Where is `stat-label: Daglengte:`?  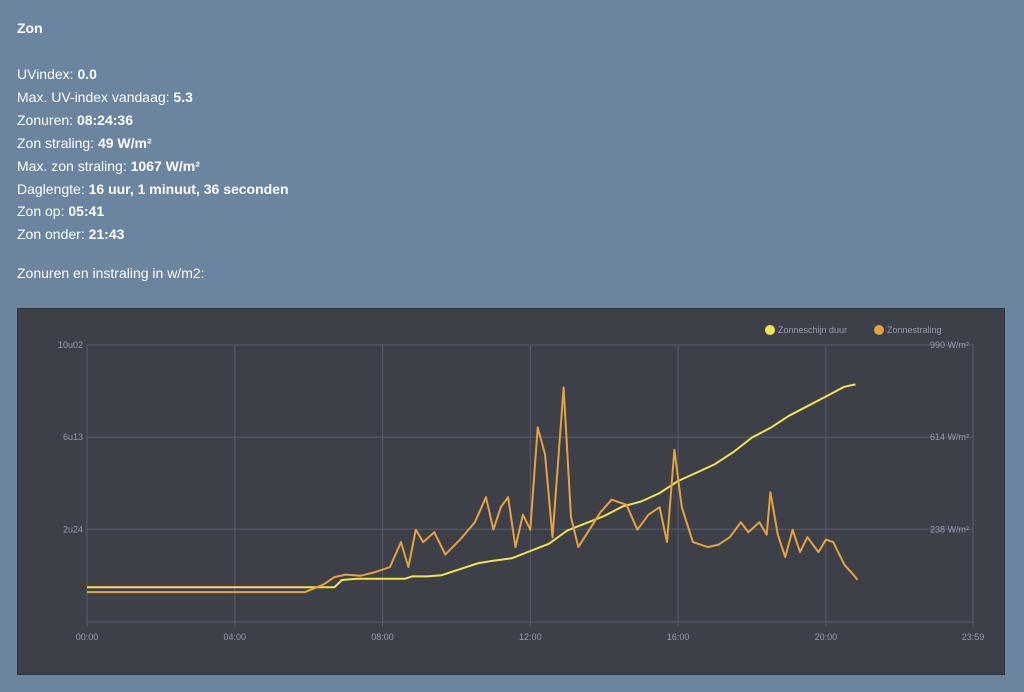
stat-label: Daglengte: is located at coordinates (53, 188).